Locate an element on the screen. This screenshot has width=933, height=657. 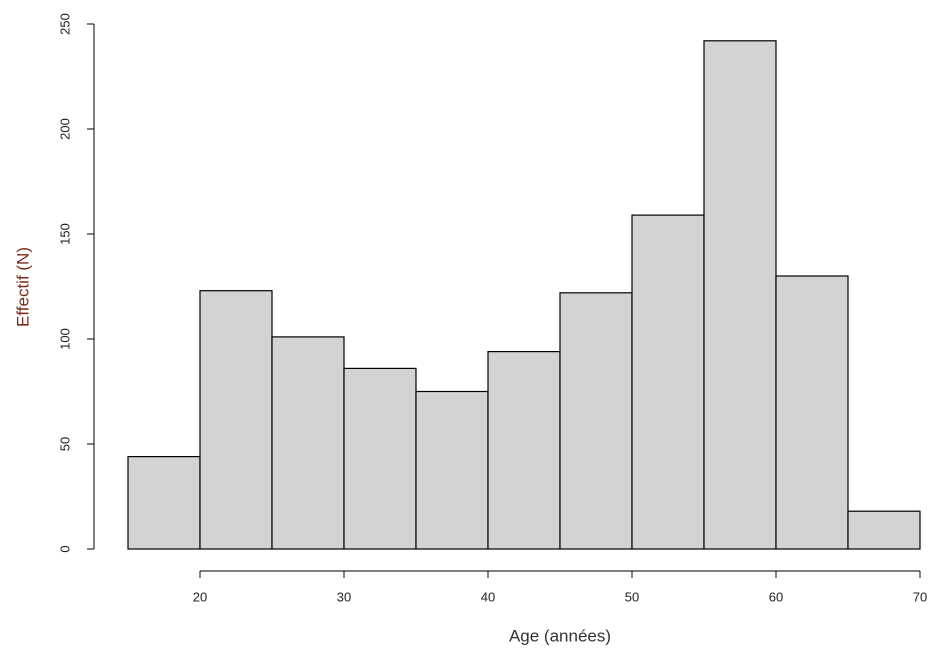
x-tick-label: 20 is located at coordinates (200, 596).